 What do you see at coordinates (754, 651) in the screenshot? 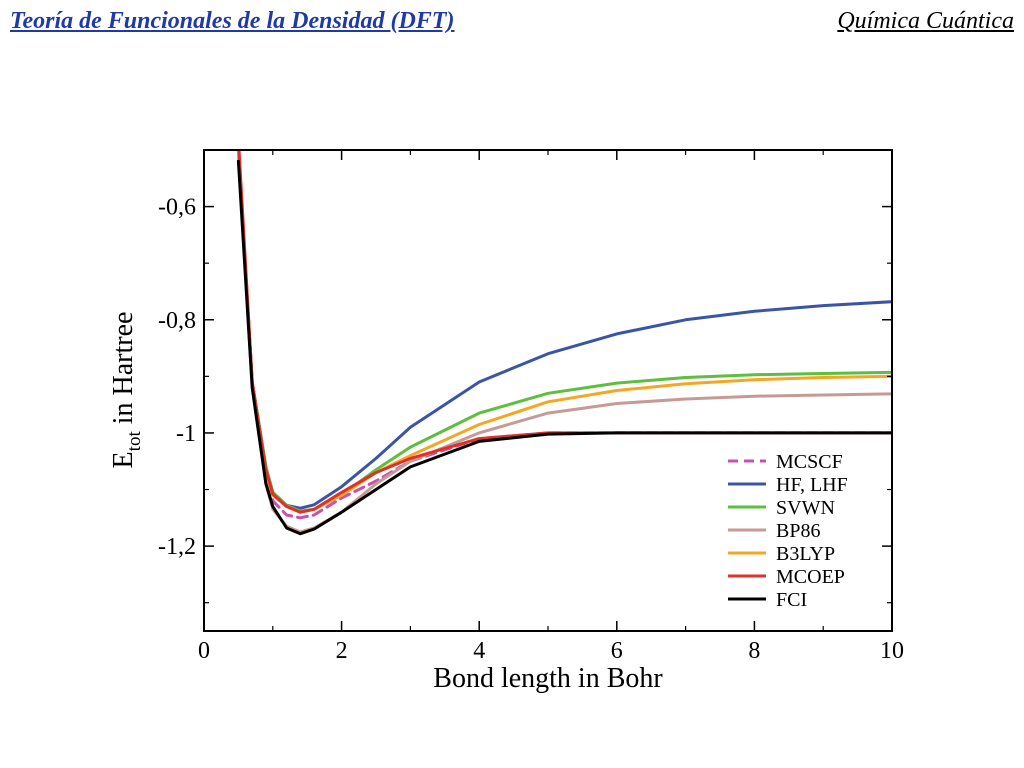
I see `x-tick-label: 8` at bounding box center [754, 651].